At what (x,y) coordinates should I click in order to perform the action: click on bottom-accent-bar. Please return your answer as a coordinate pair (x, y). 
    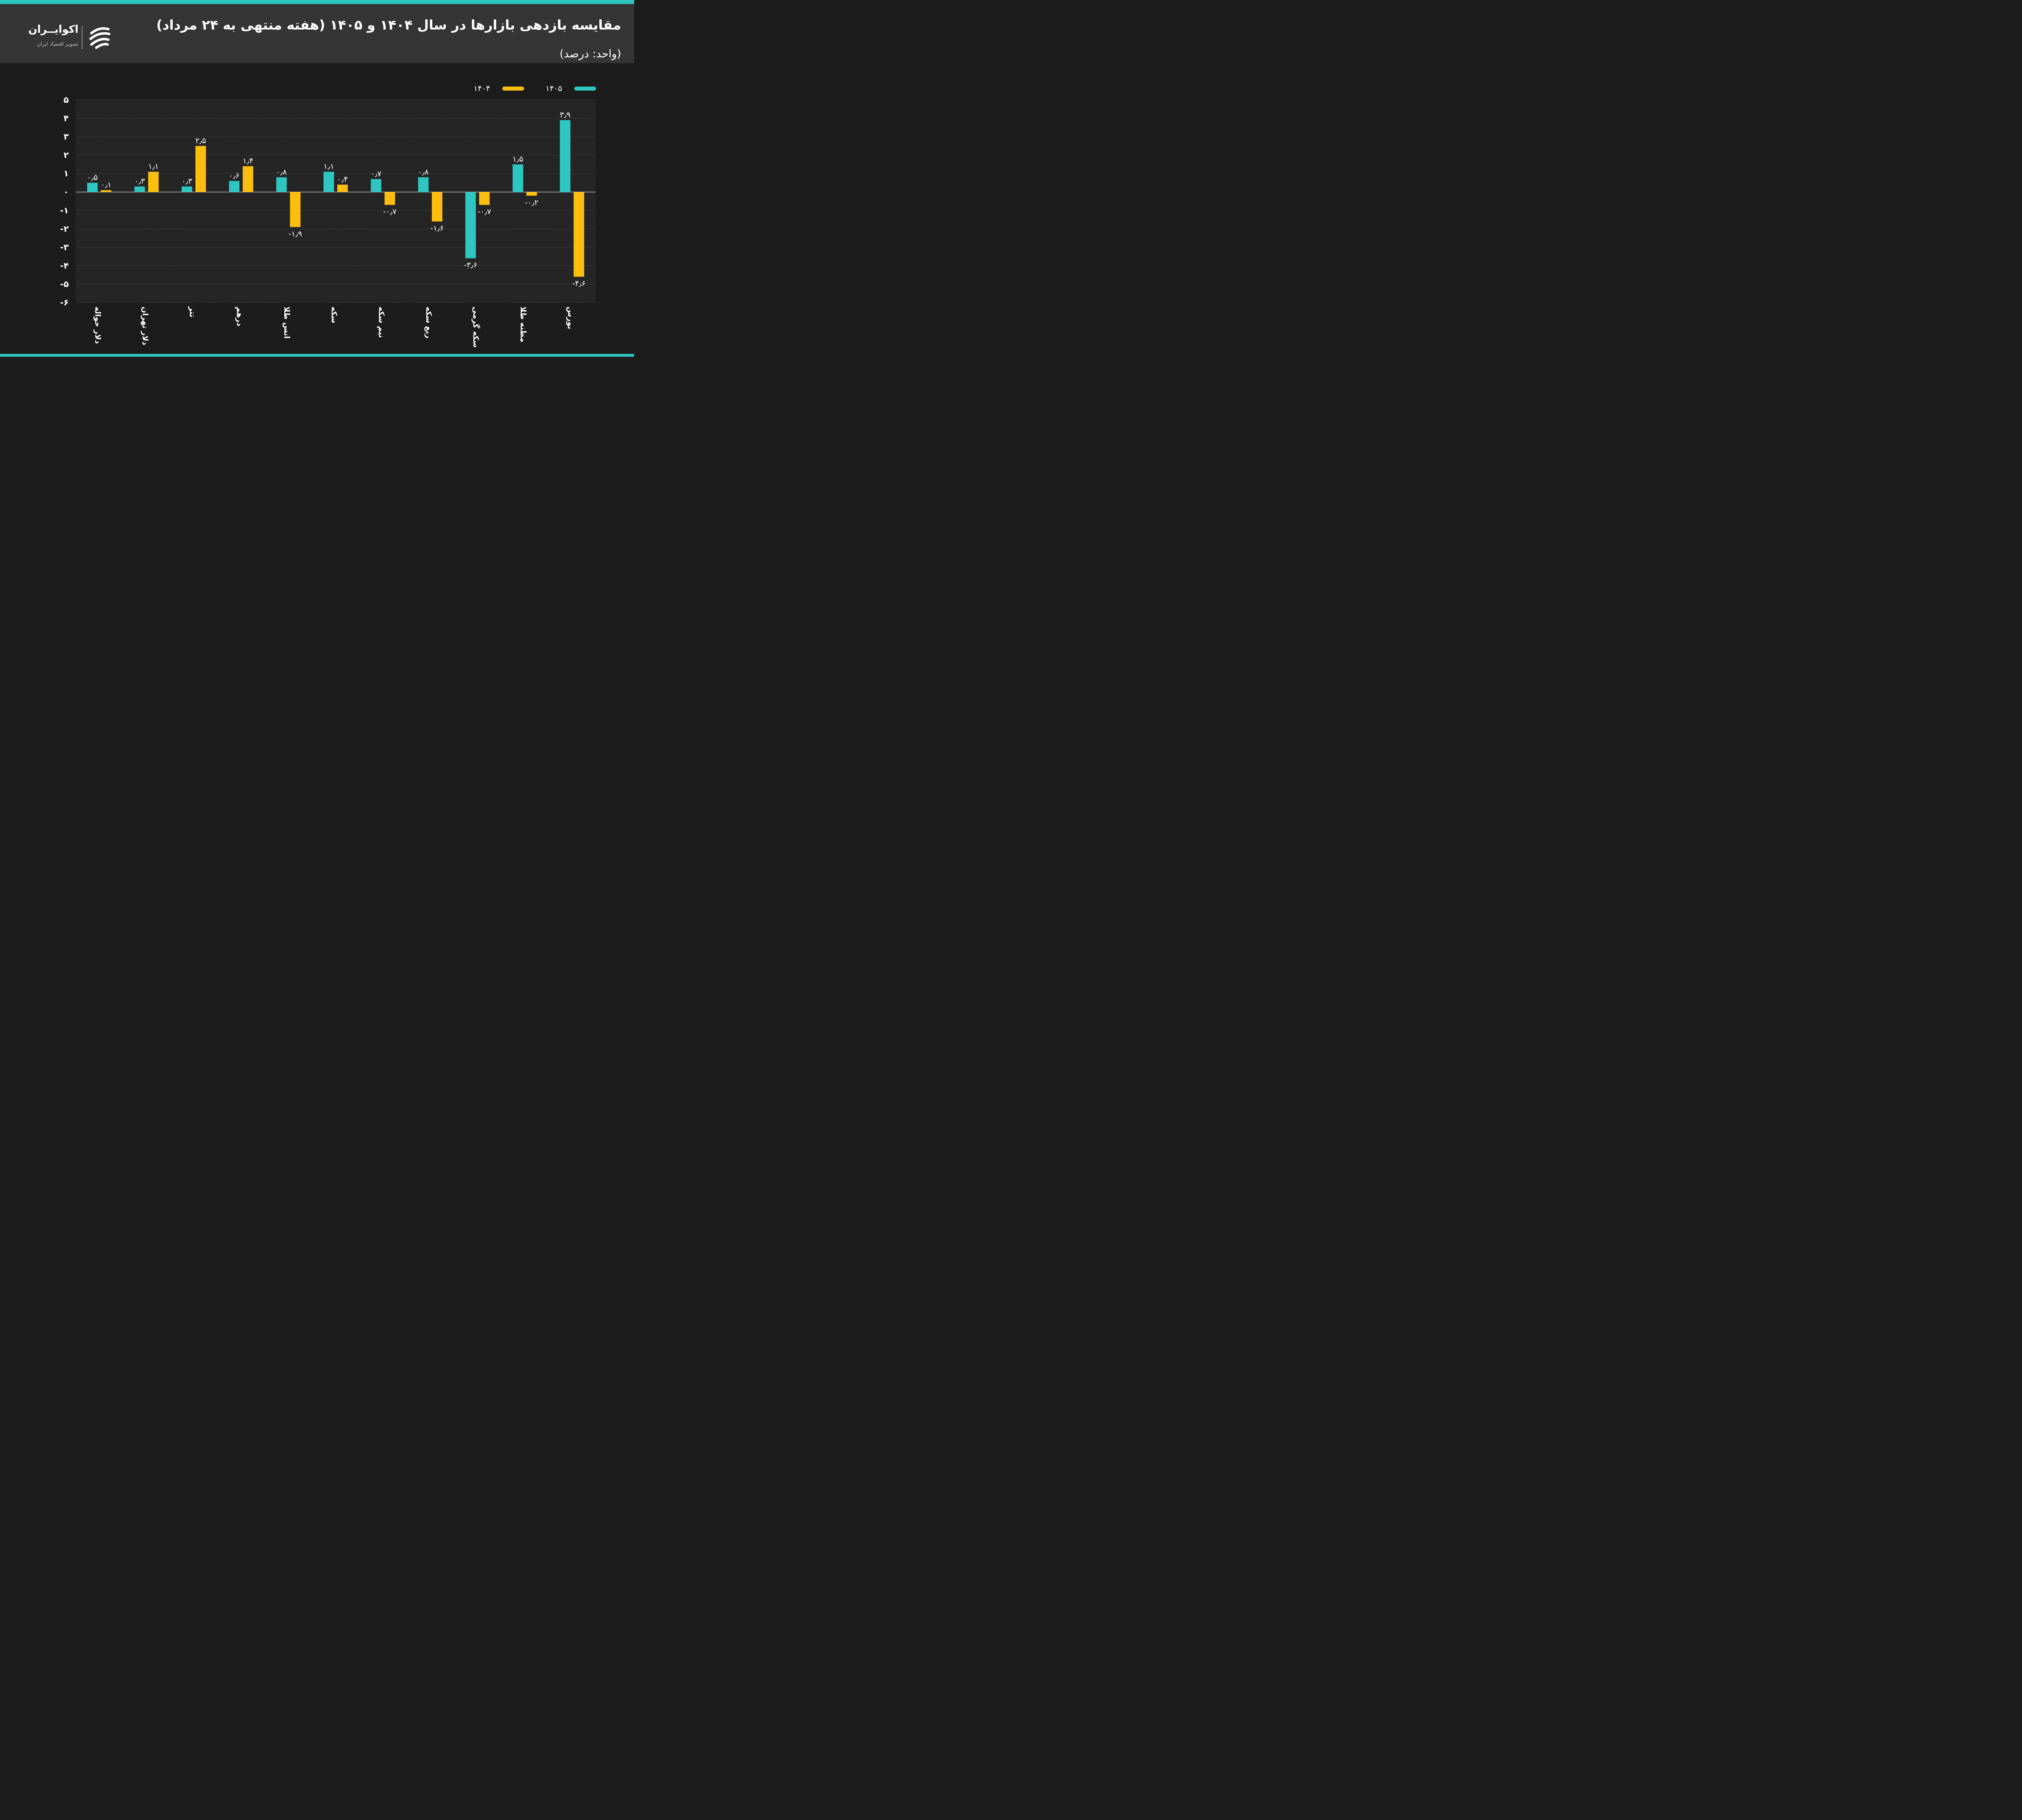
    Looking at the image, I should click on (317, 355).